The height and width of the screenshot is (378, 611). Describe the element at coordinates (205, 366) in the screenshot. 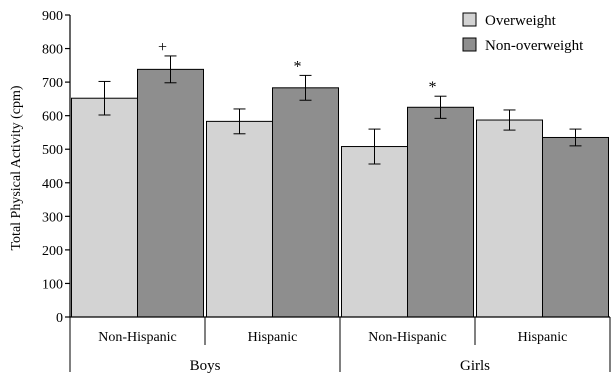

I see `group-label: Boys` at that location.